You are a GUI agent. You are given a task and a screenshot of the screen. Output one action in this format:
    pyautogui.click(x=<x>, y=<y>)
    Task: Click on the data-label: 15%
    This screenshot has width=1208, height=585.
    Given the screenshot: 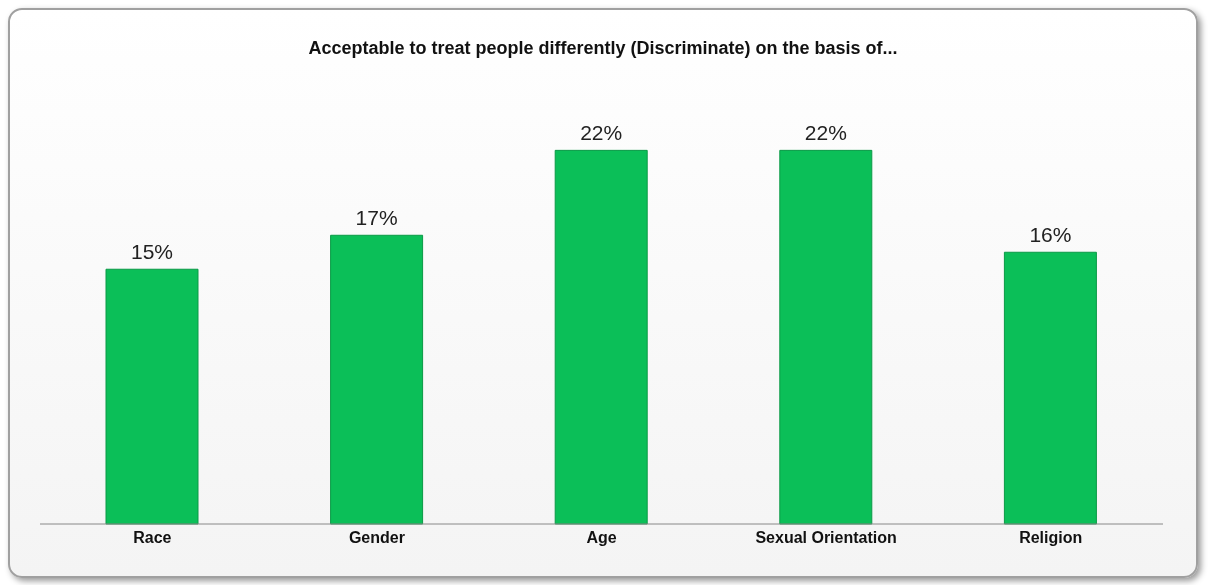 What is the action you would take?
    pyautogui.click(x=152, y=252)
    